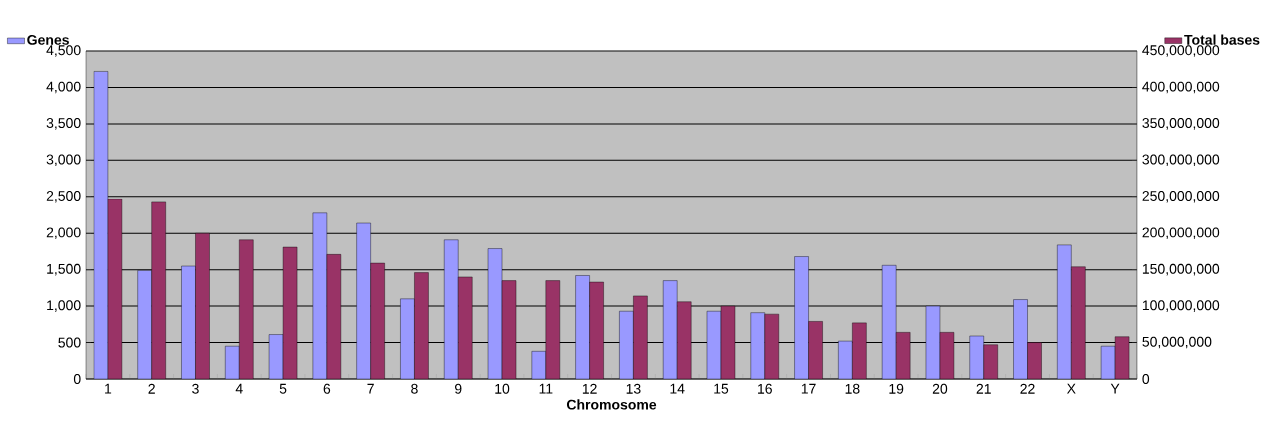 The image size is (1279, 448). I want to click on x-tick-label: 19, so click(896, 388).